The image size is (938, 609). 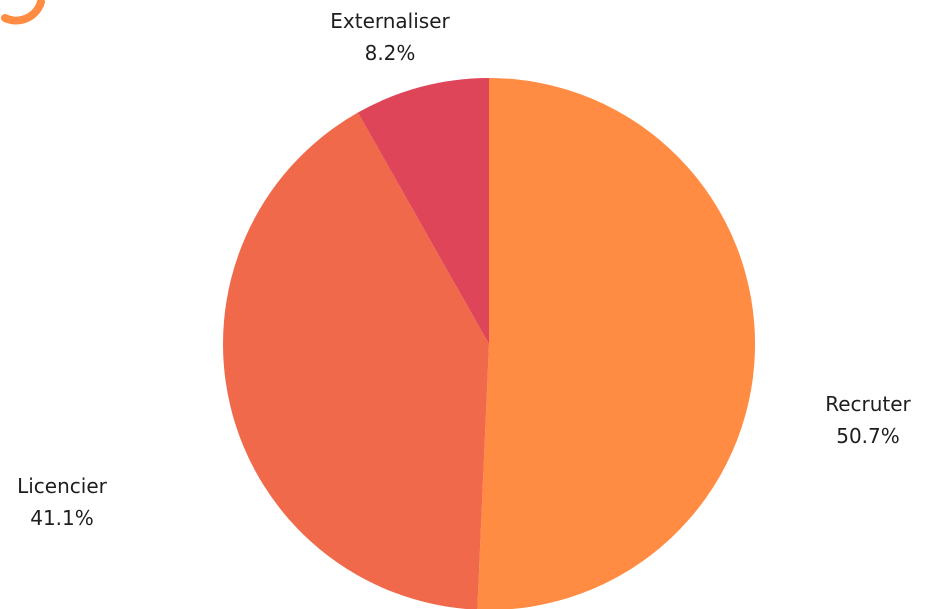 What do you see at coordinates (62, 486) in the screenshot?
I see `slice-label-licencier: Licencier` at bounding box center [62, 486].